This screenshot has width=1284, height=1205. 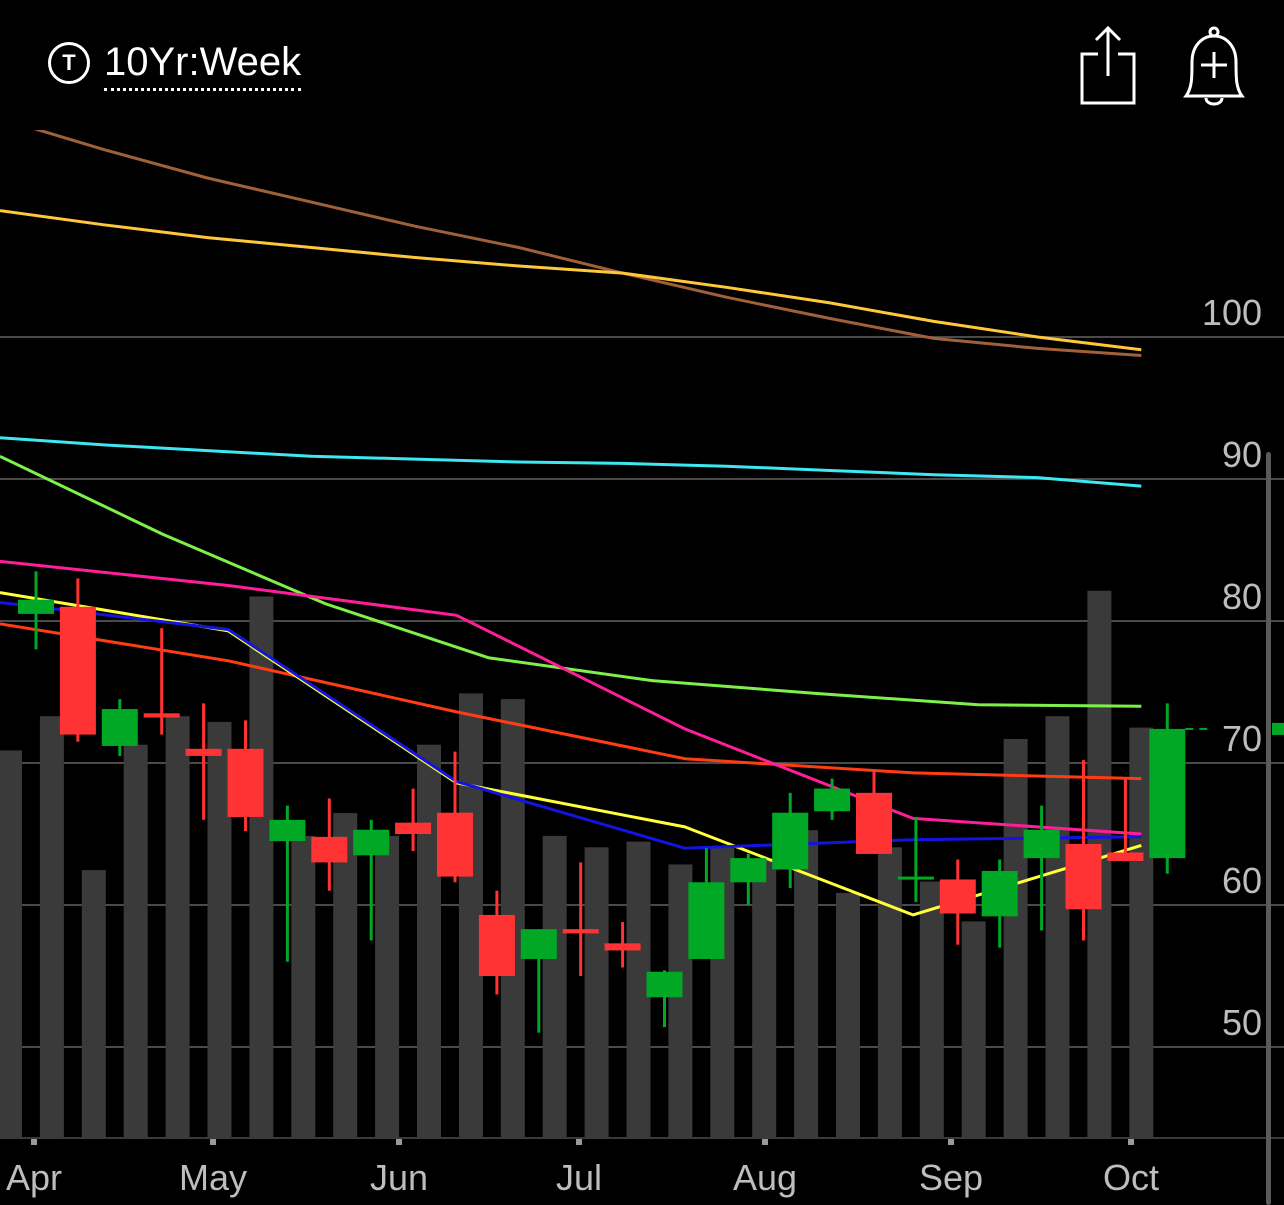 I want to click on x-tick-label: Jun, so click(x=399, y=1177).